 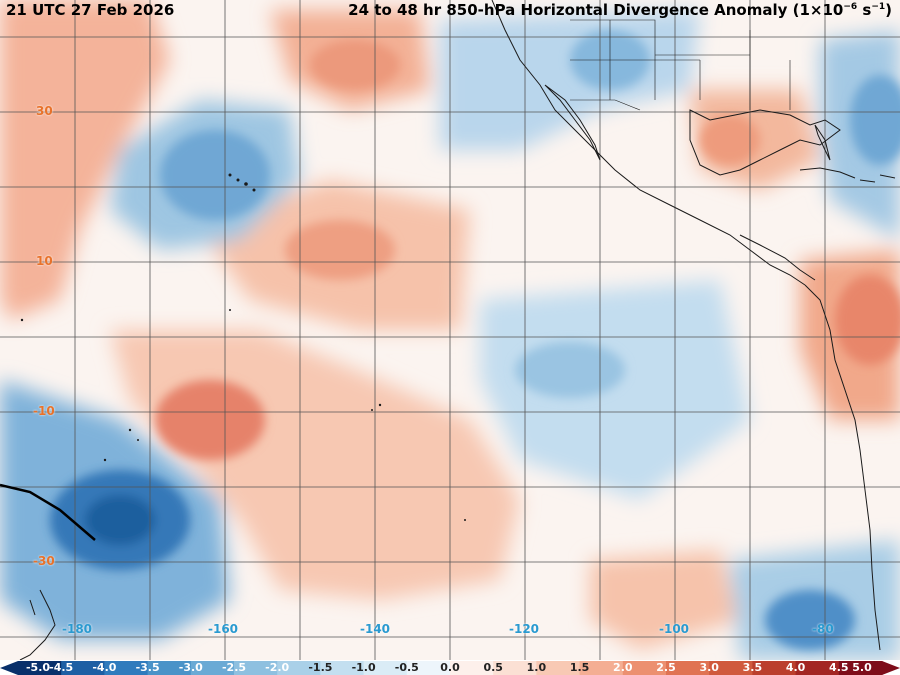 What do you see at coordinates (665, 600) in the screenshot?
I see `positive-anomaly-southeast` at bounding box center [665, 600].